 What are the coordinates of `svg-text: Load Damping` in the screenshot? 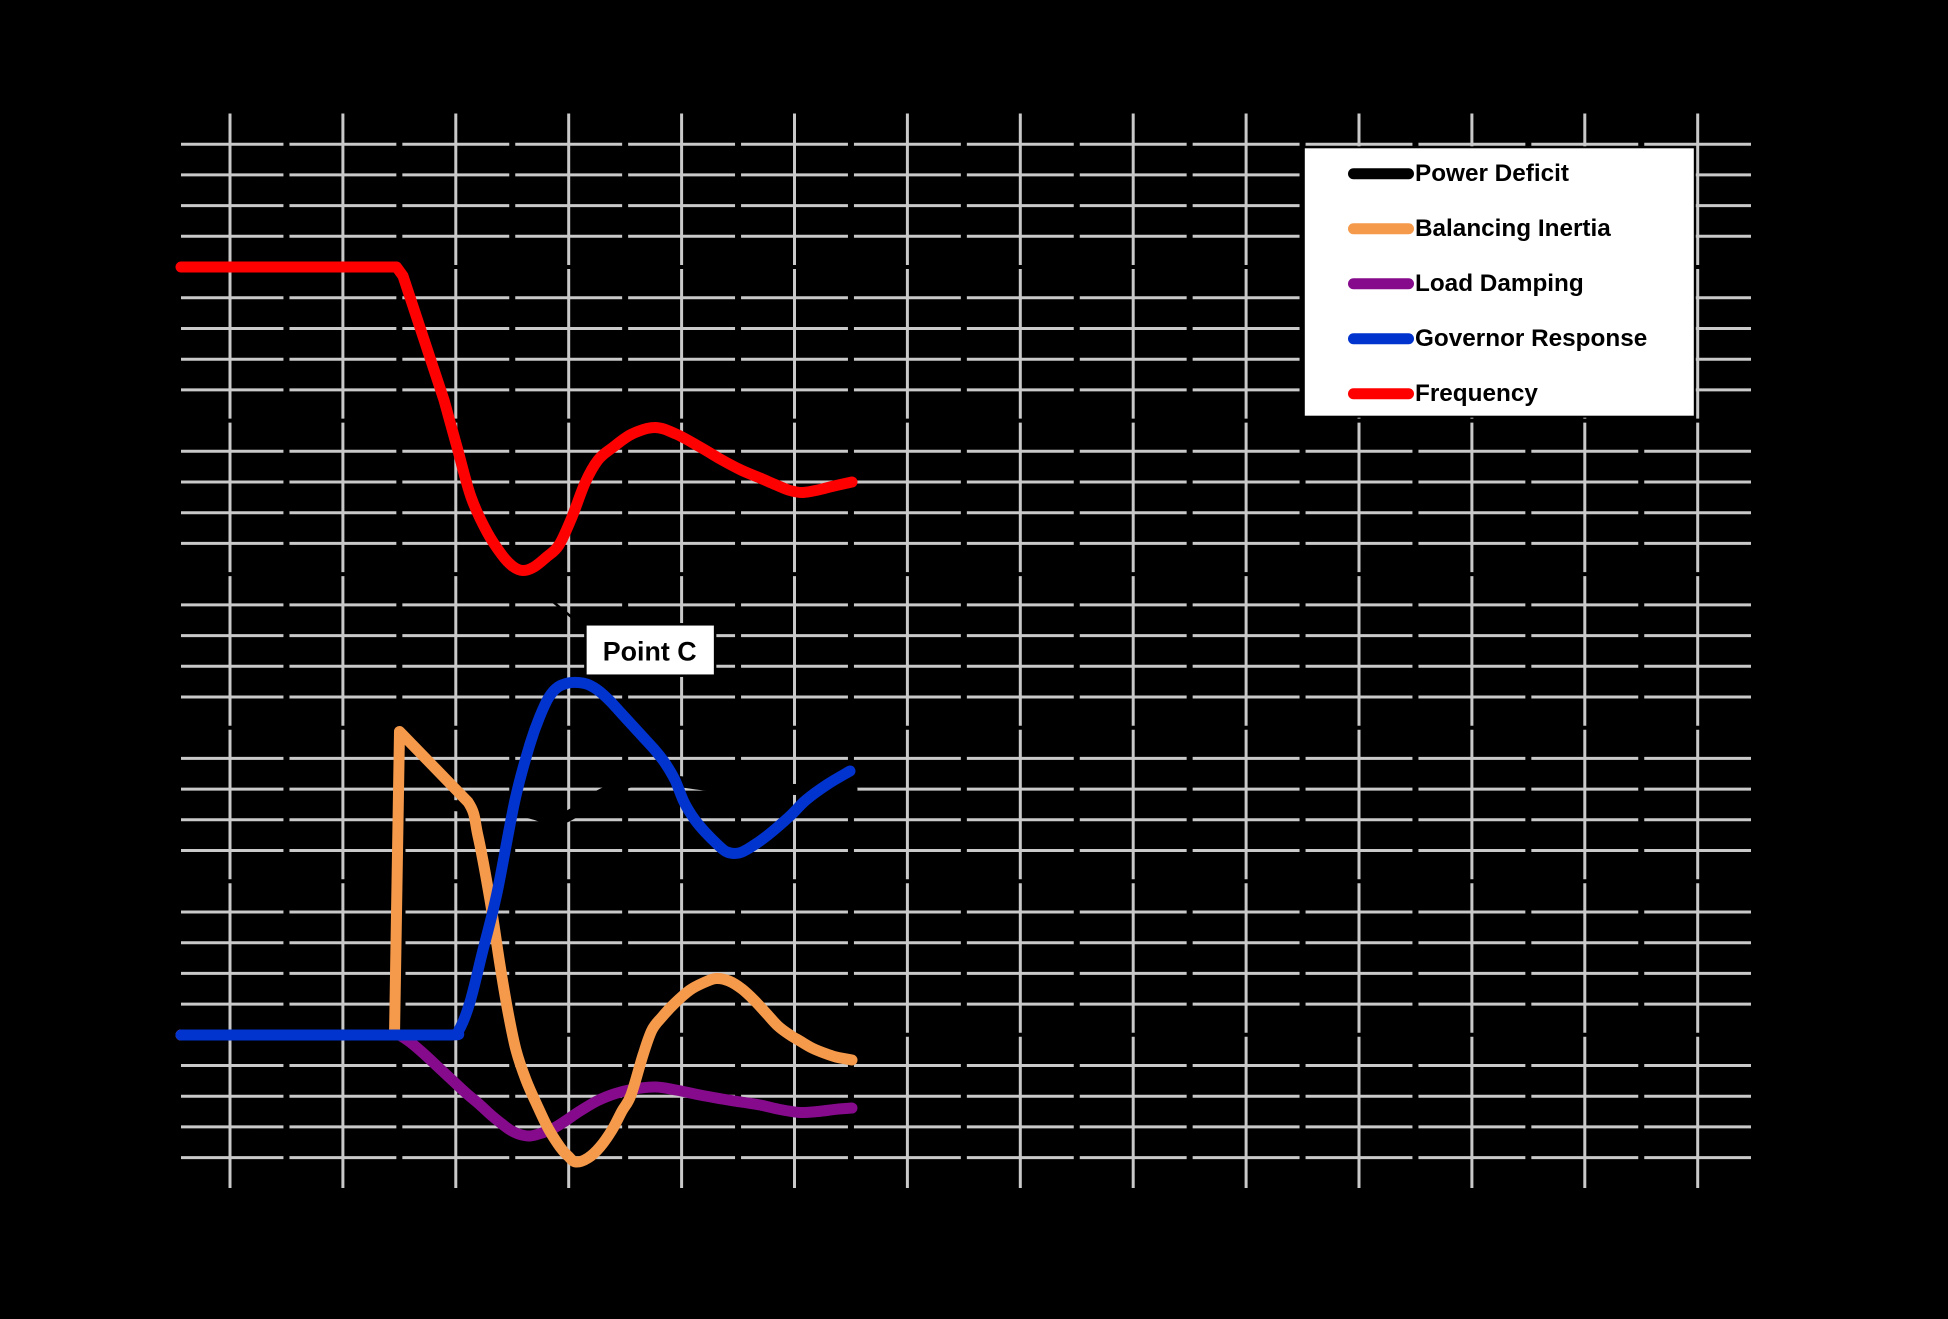 It's located at (1499, 283).